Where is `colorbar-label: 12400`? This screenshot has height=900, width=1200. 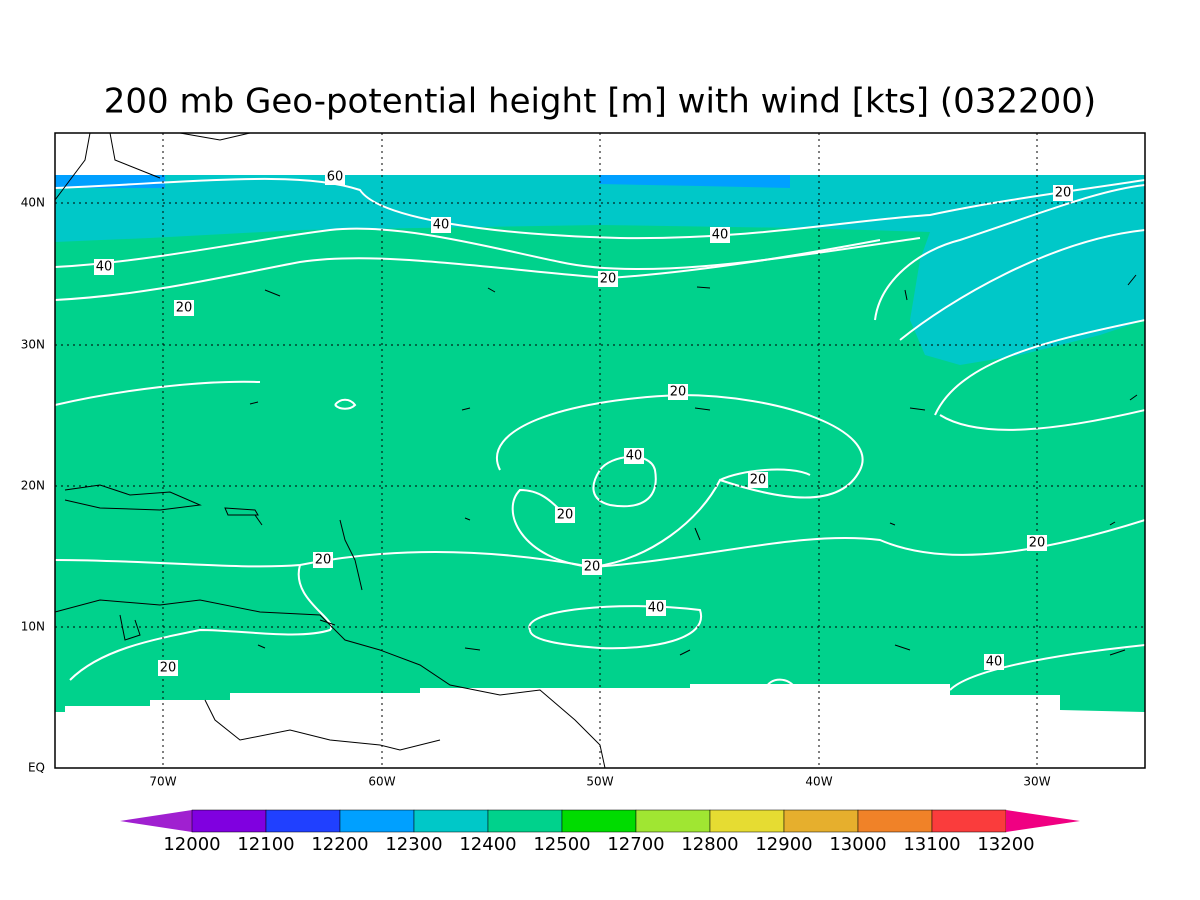
colorbar-label: 12400 is located at coordinates (487, 844).